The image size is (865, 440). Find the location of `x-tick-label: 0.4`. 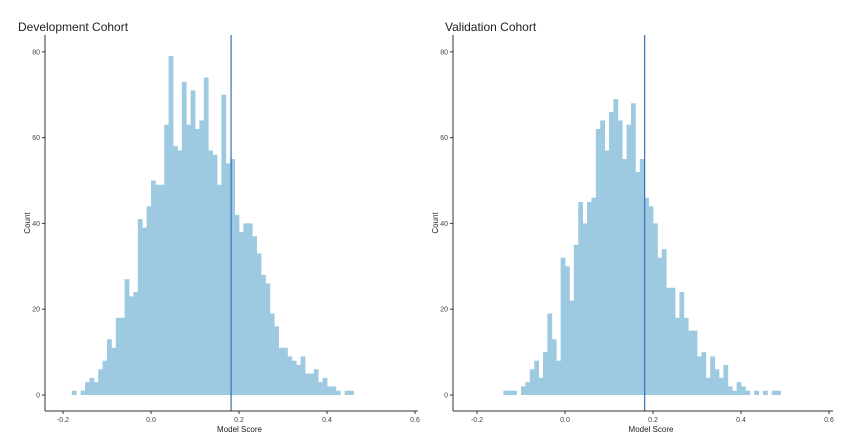

x-tick-label: 0.4 is located at coordinates (327, 420).